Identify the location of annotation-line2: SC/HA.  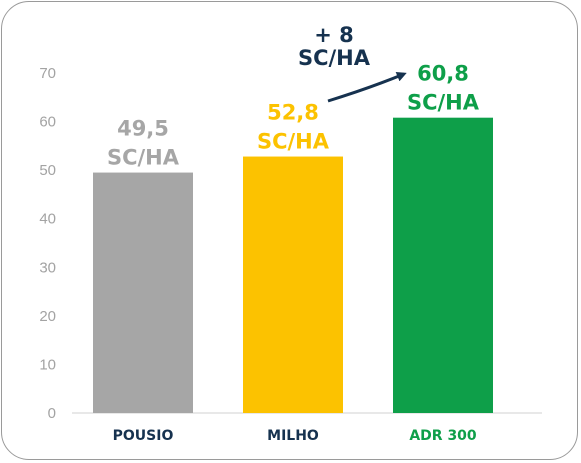
(334, 58).